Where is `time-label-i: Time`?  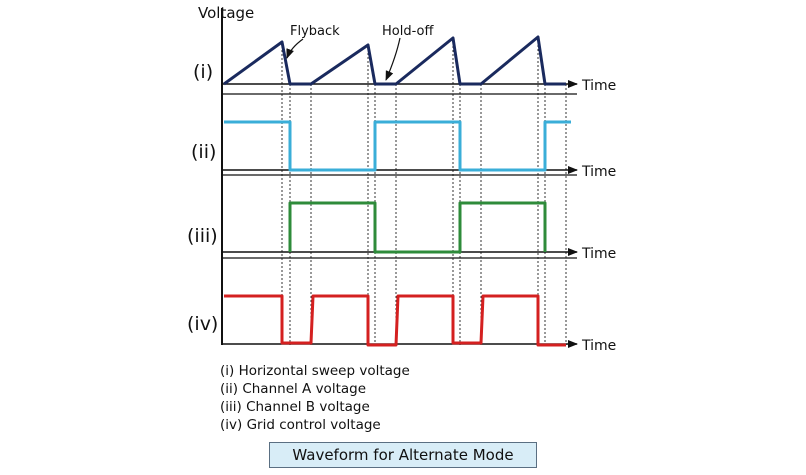
time-label-i: Time is located at coordinates (598, 86).